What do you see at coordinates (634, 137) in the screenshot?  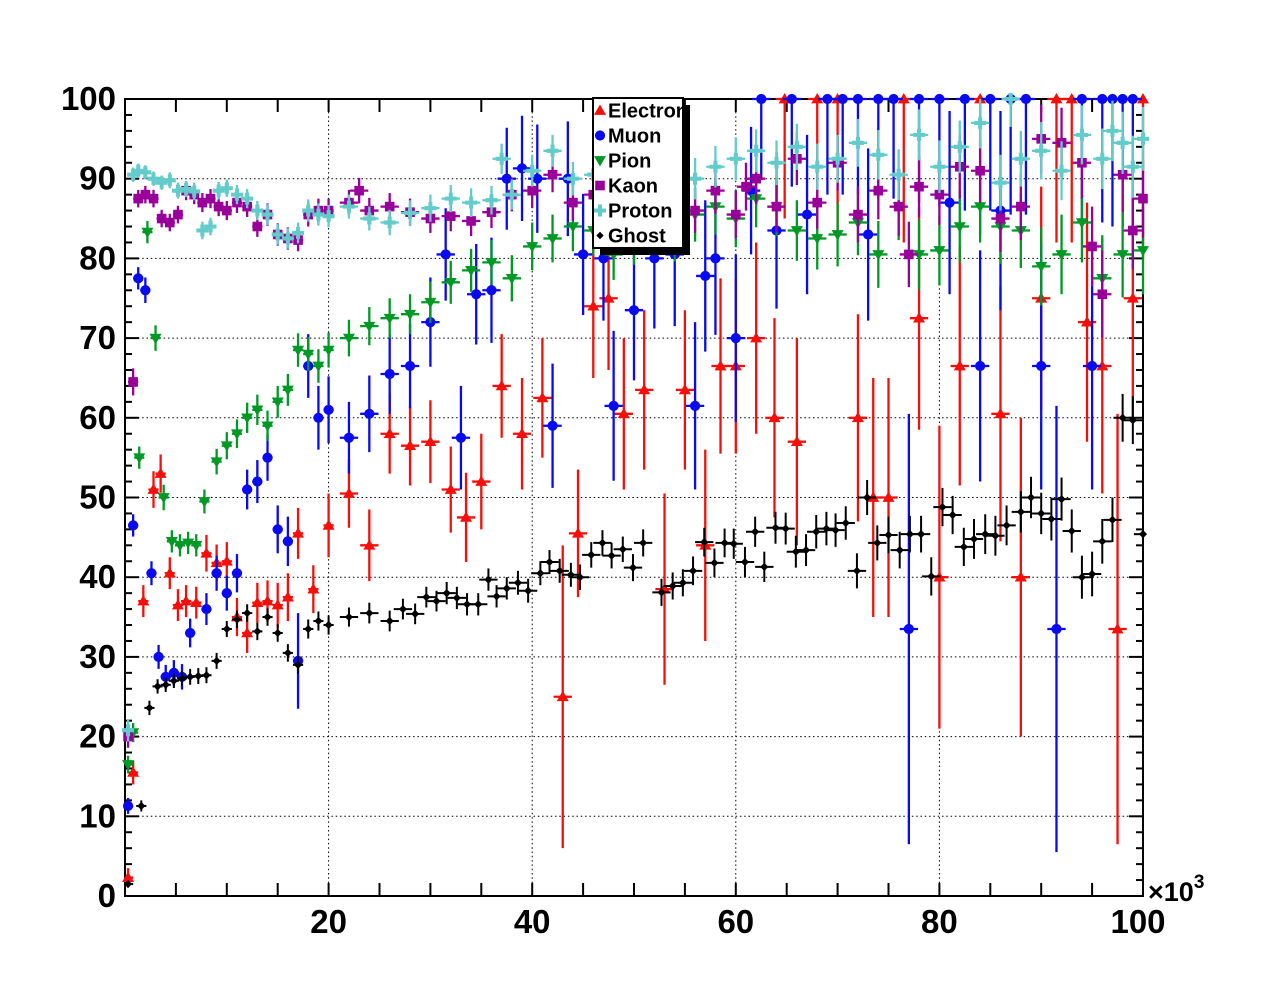 I see `legend-label-muon: Muon` at bounding box center [634, 137].